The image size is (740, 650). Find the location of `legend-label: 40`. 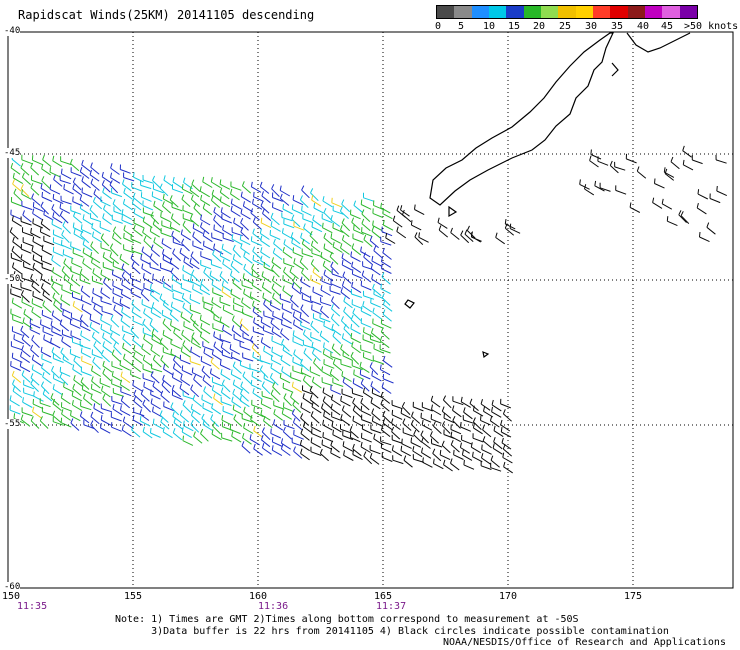

legend-label: 40 is located at coordinates (643, 26).